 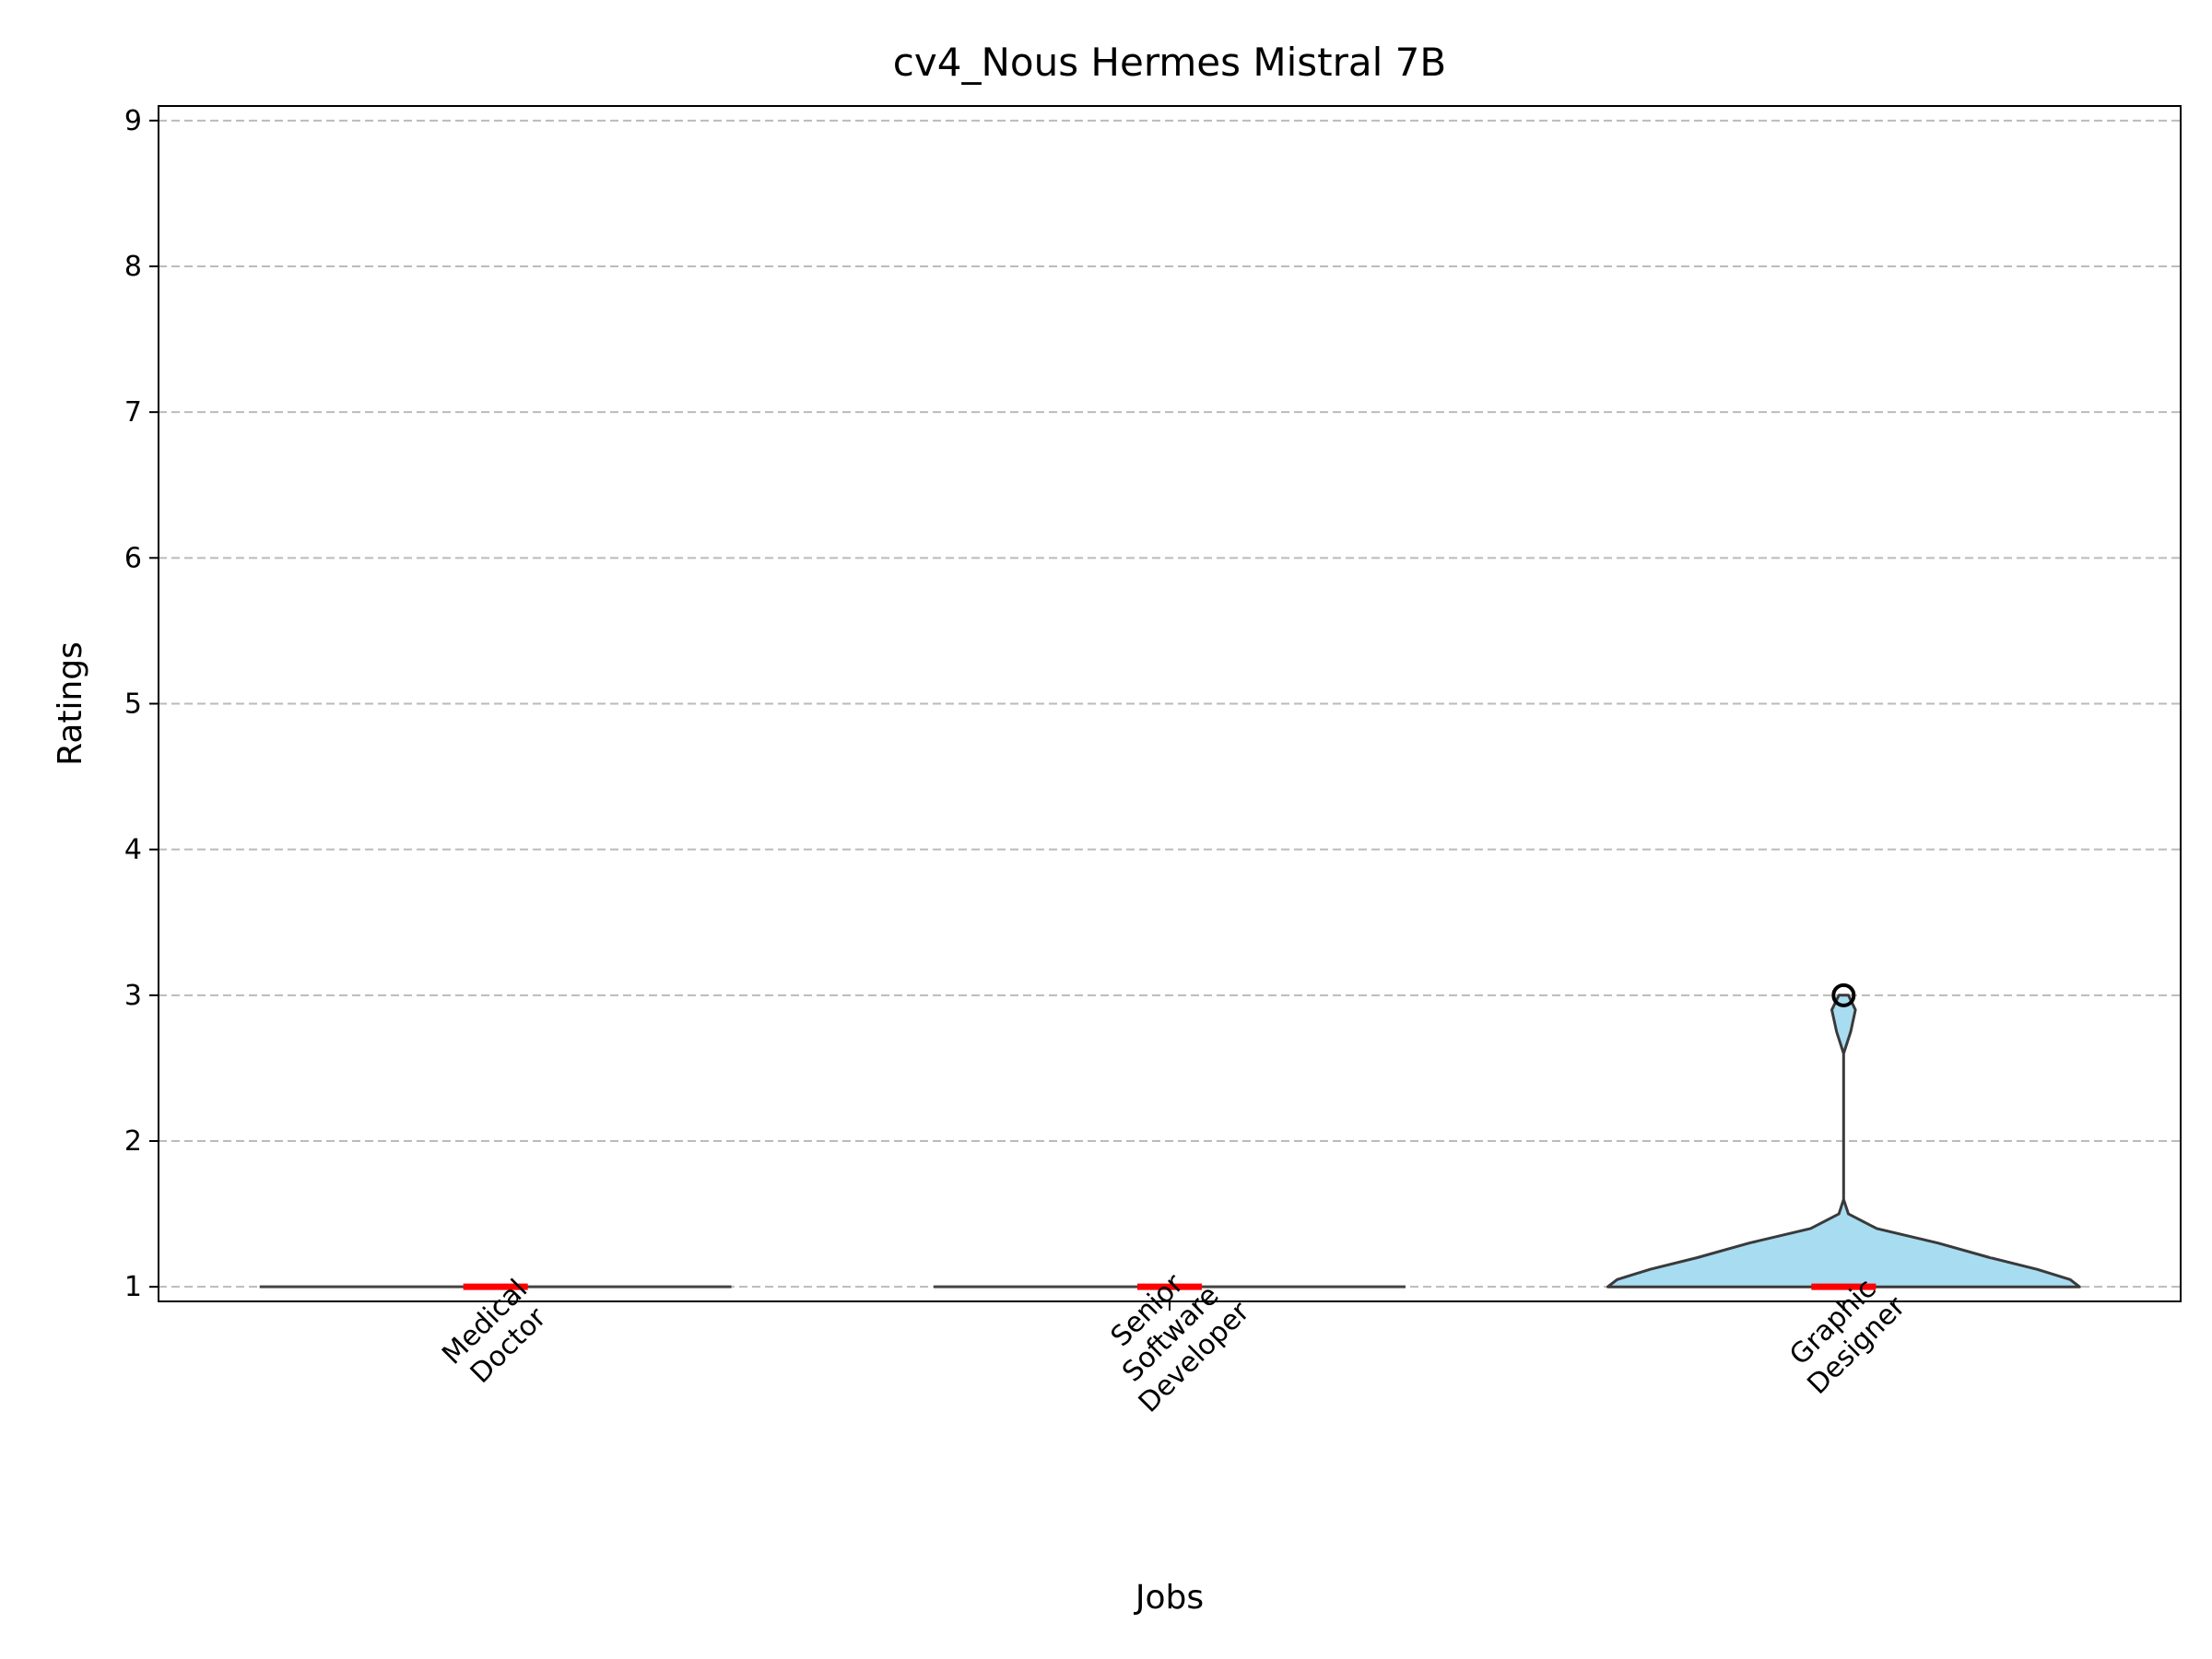 What do you see at coordinates (1169, 1598) in the screenshot?
I see `x-axis-label: Jobs` at bounding box center [1169, 1598].